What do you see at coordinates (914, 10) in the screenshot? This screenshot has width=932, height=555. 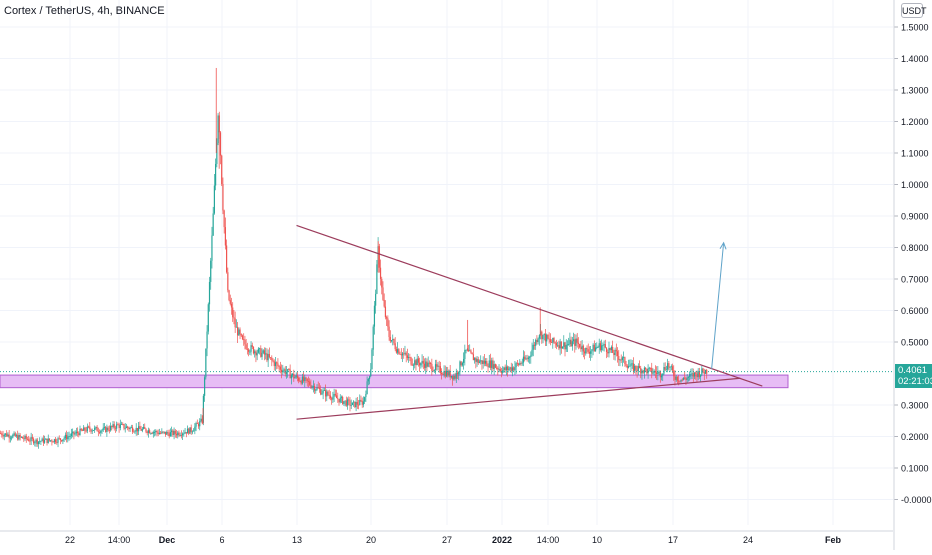 I see `currency-label: USDT` at bounding box center [914, 10].